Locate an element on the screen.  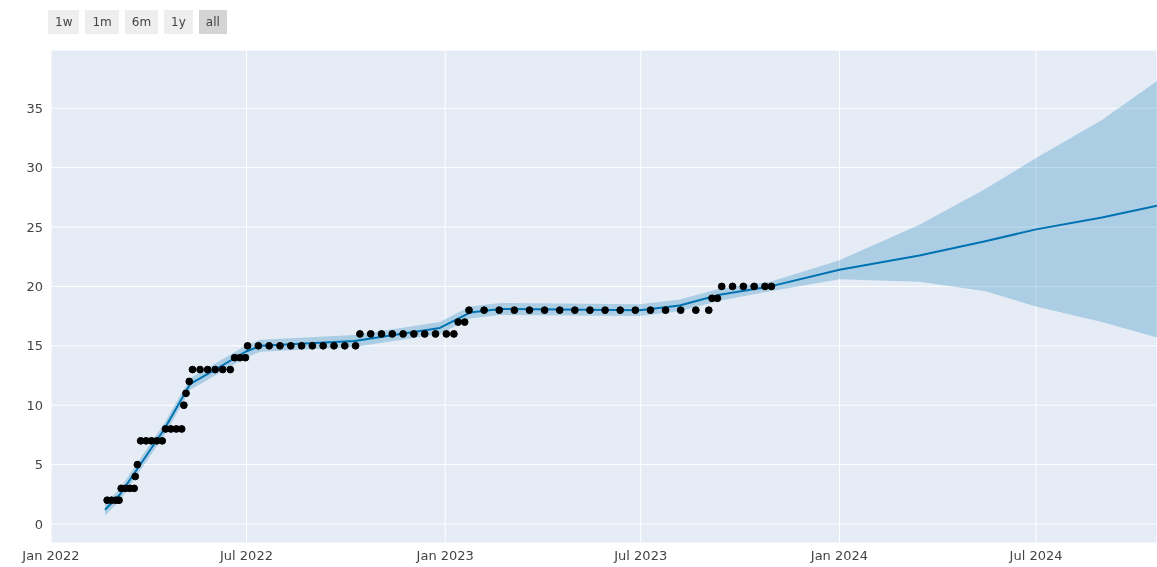
x-tick-label: Jul 2022 is located at coordinates (246, 556).